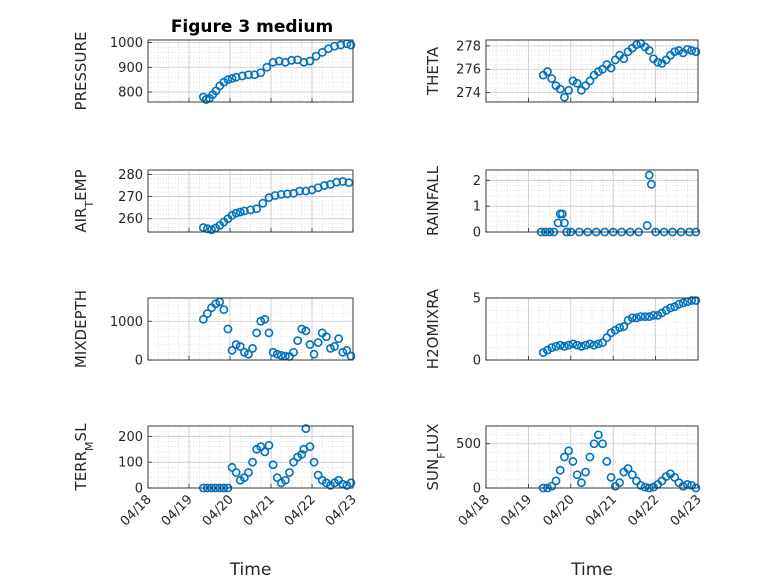 The height and width of the screenshot is (583, 778). I want to click on y-tick-label: 5, so click(477, 299).